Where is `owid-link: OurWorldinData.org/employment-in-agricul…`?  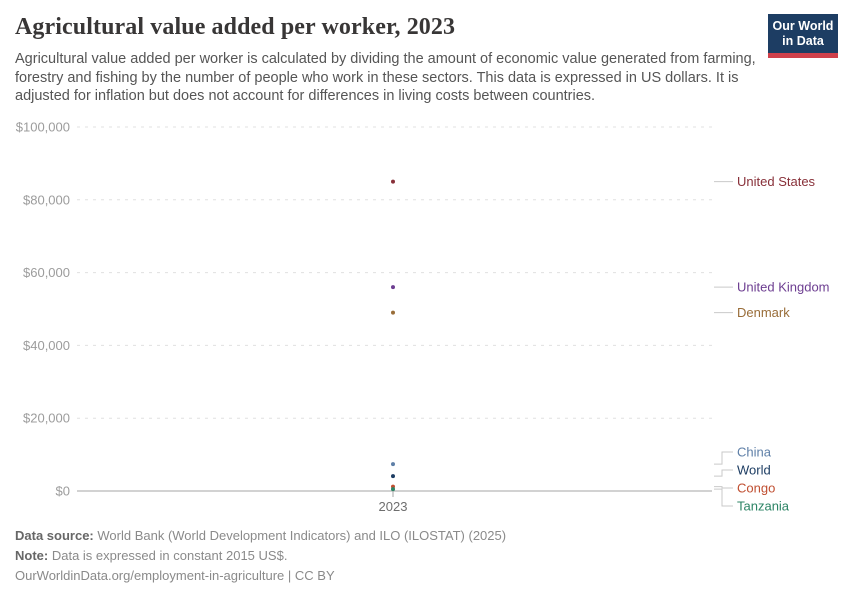
owid-link: OurWorldinData.org/employment-in-agricul… is located at coordinates (150, 575).